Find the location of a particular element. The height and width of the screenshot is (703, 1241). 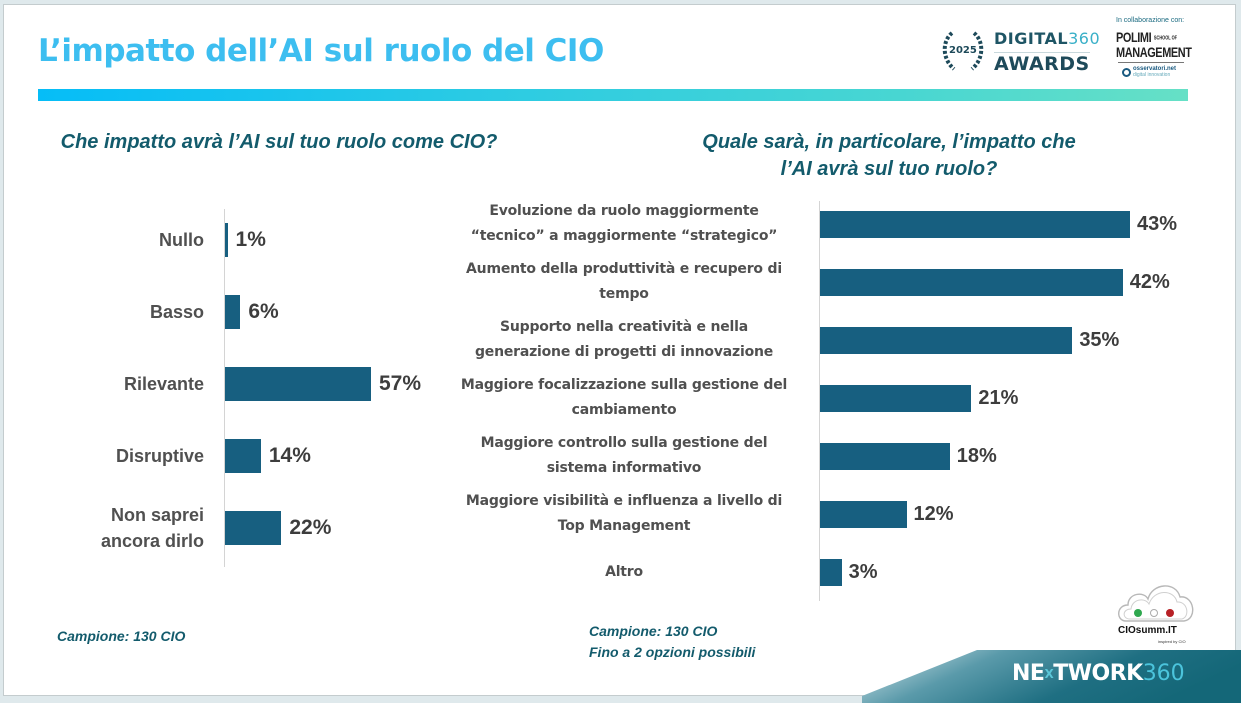

category-label: Disruptive is located at coordinates (124, 456).